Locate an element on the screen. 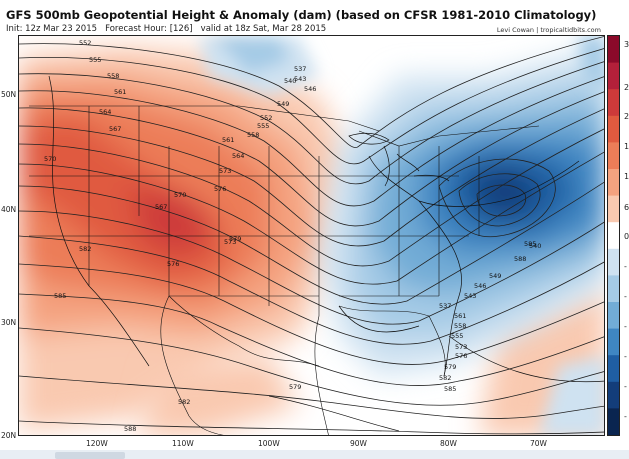 The image size is (629, 459). great-lakes is located at coordinates (399, 159).